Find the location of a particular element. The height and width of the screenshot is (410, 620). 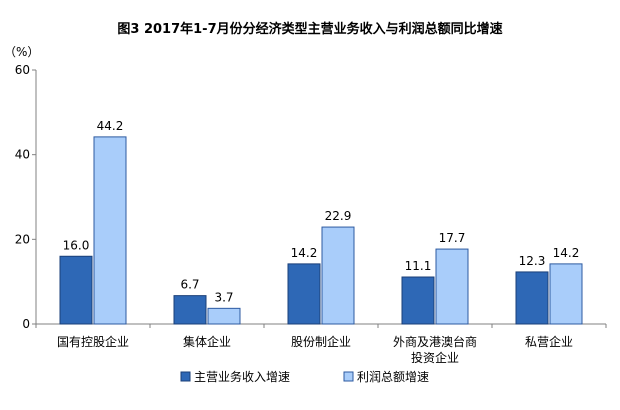

data-label-profit-growth: 44.2 is located at coordinates (110, 126).